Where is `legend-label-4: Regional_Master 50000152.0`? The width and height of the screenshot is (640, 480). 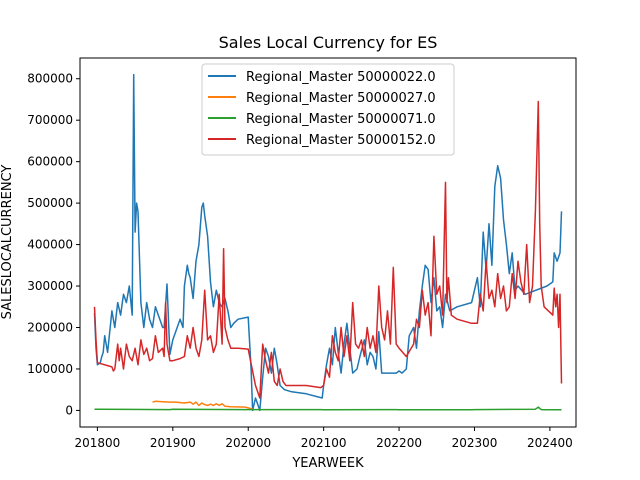
legend-label-4: Regional_Master 50000152.0 is located at coordinates (341, 140).